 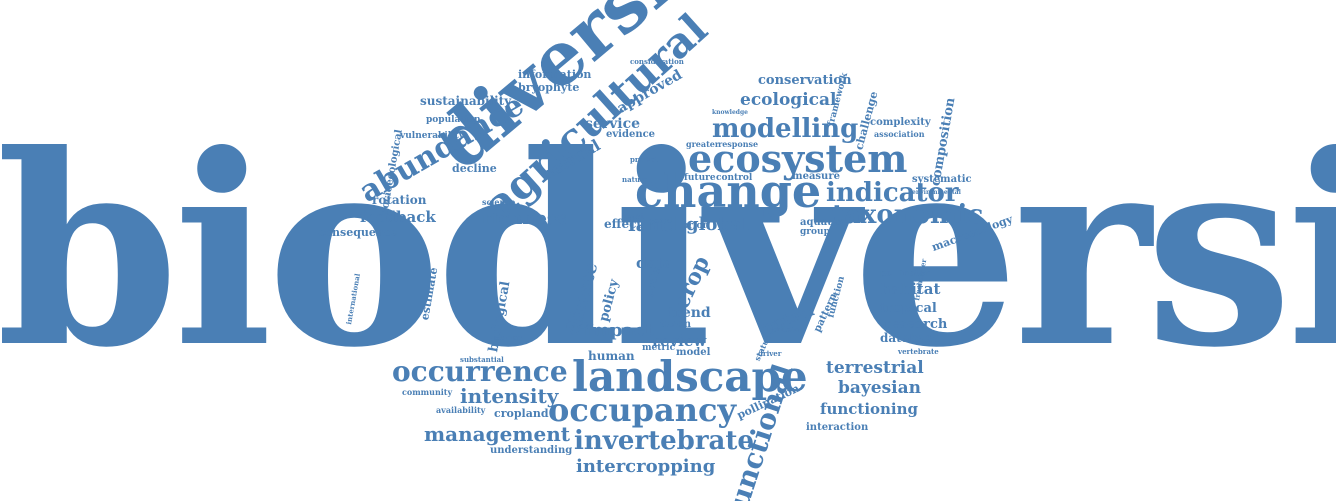 What do you see at coordinates (728, 191) in the screenshot?
I see `word-change: change` at bounding box center [728, 191].